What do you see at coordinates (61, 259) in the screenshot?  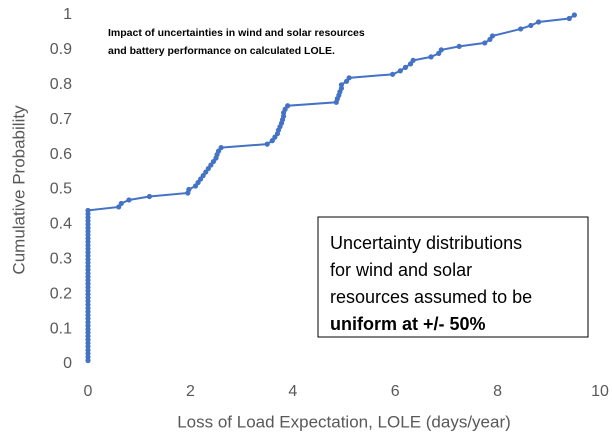 I see `y-tick-label: 0.3` at bounding box center [61, 259].